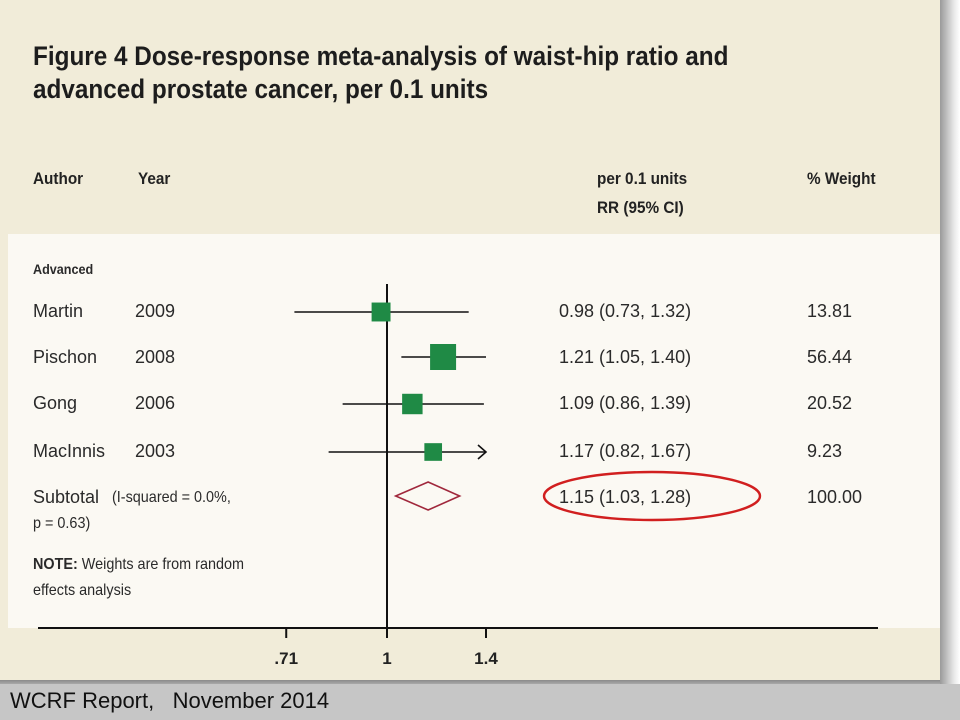 This screenshot has height=720, width=960. I want to click on note-line1: NOTE: Weights are from random, so click(138, 565).